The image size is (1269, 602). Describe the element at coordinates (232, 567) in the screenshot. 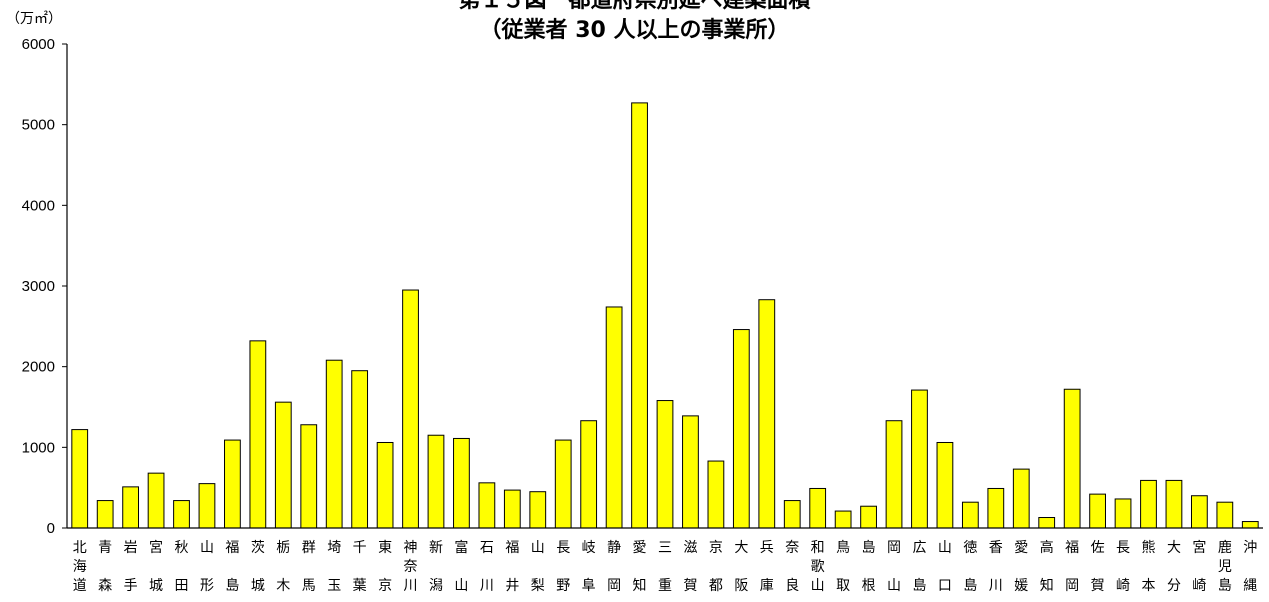

I see `x-tick-label: 福島` at that location.